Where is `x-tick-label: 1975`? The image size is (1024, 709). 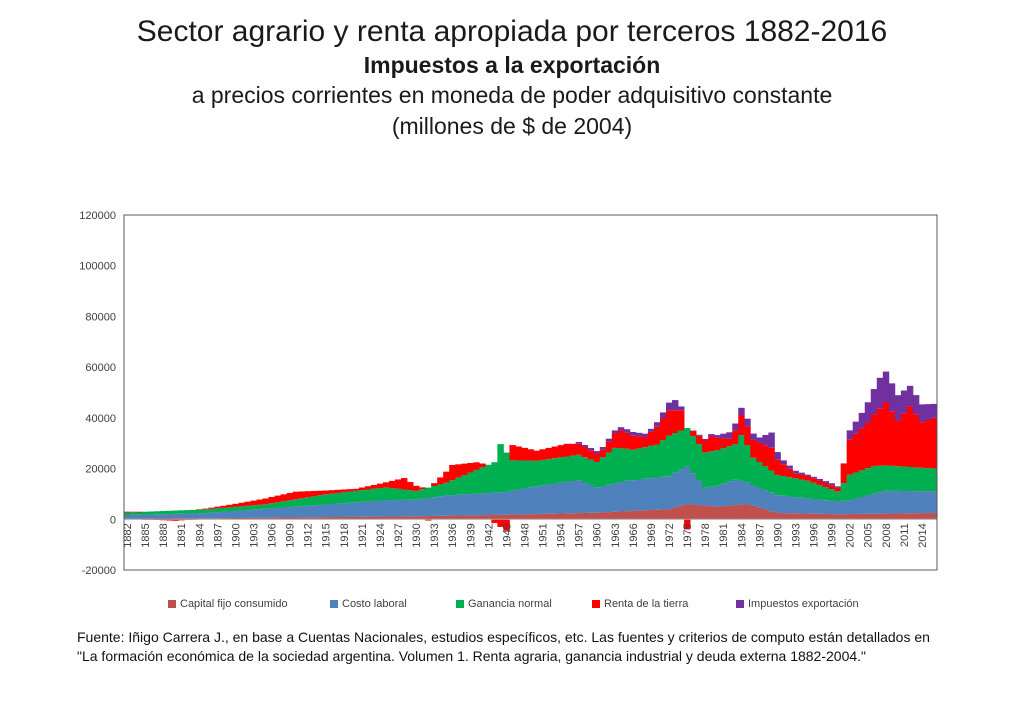 x-tick-label: 1975 is located at coordinates (688, 535).